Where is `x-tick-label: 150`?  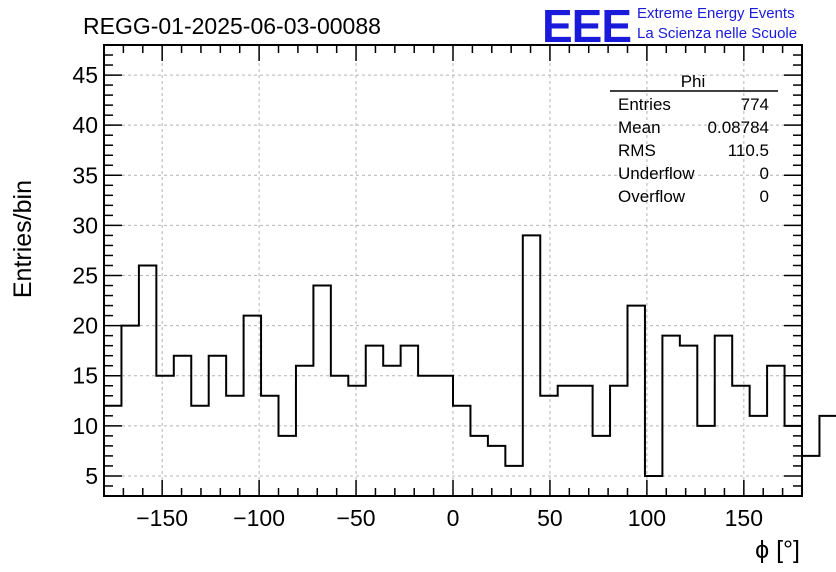 x-tick-label: 150 is located at coordinates (744, 518).